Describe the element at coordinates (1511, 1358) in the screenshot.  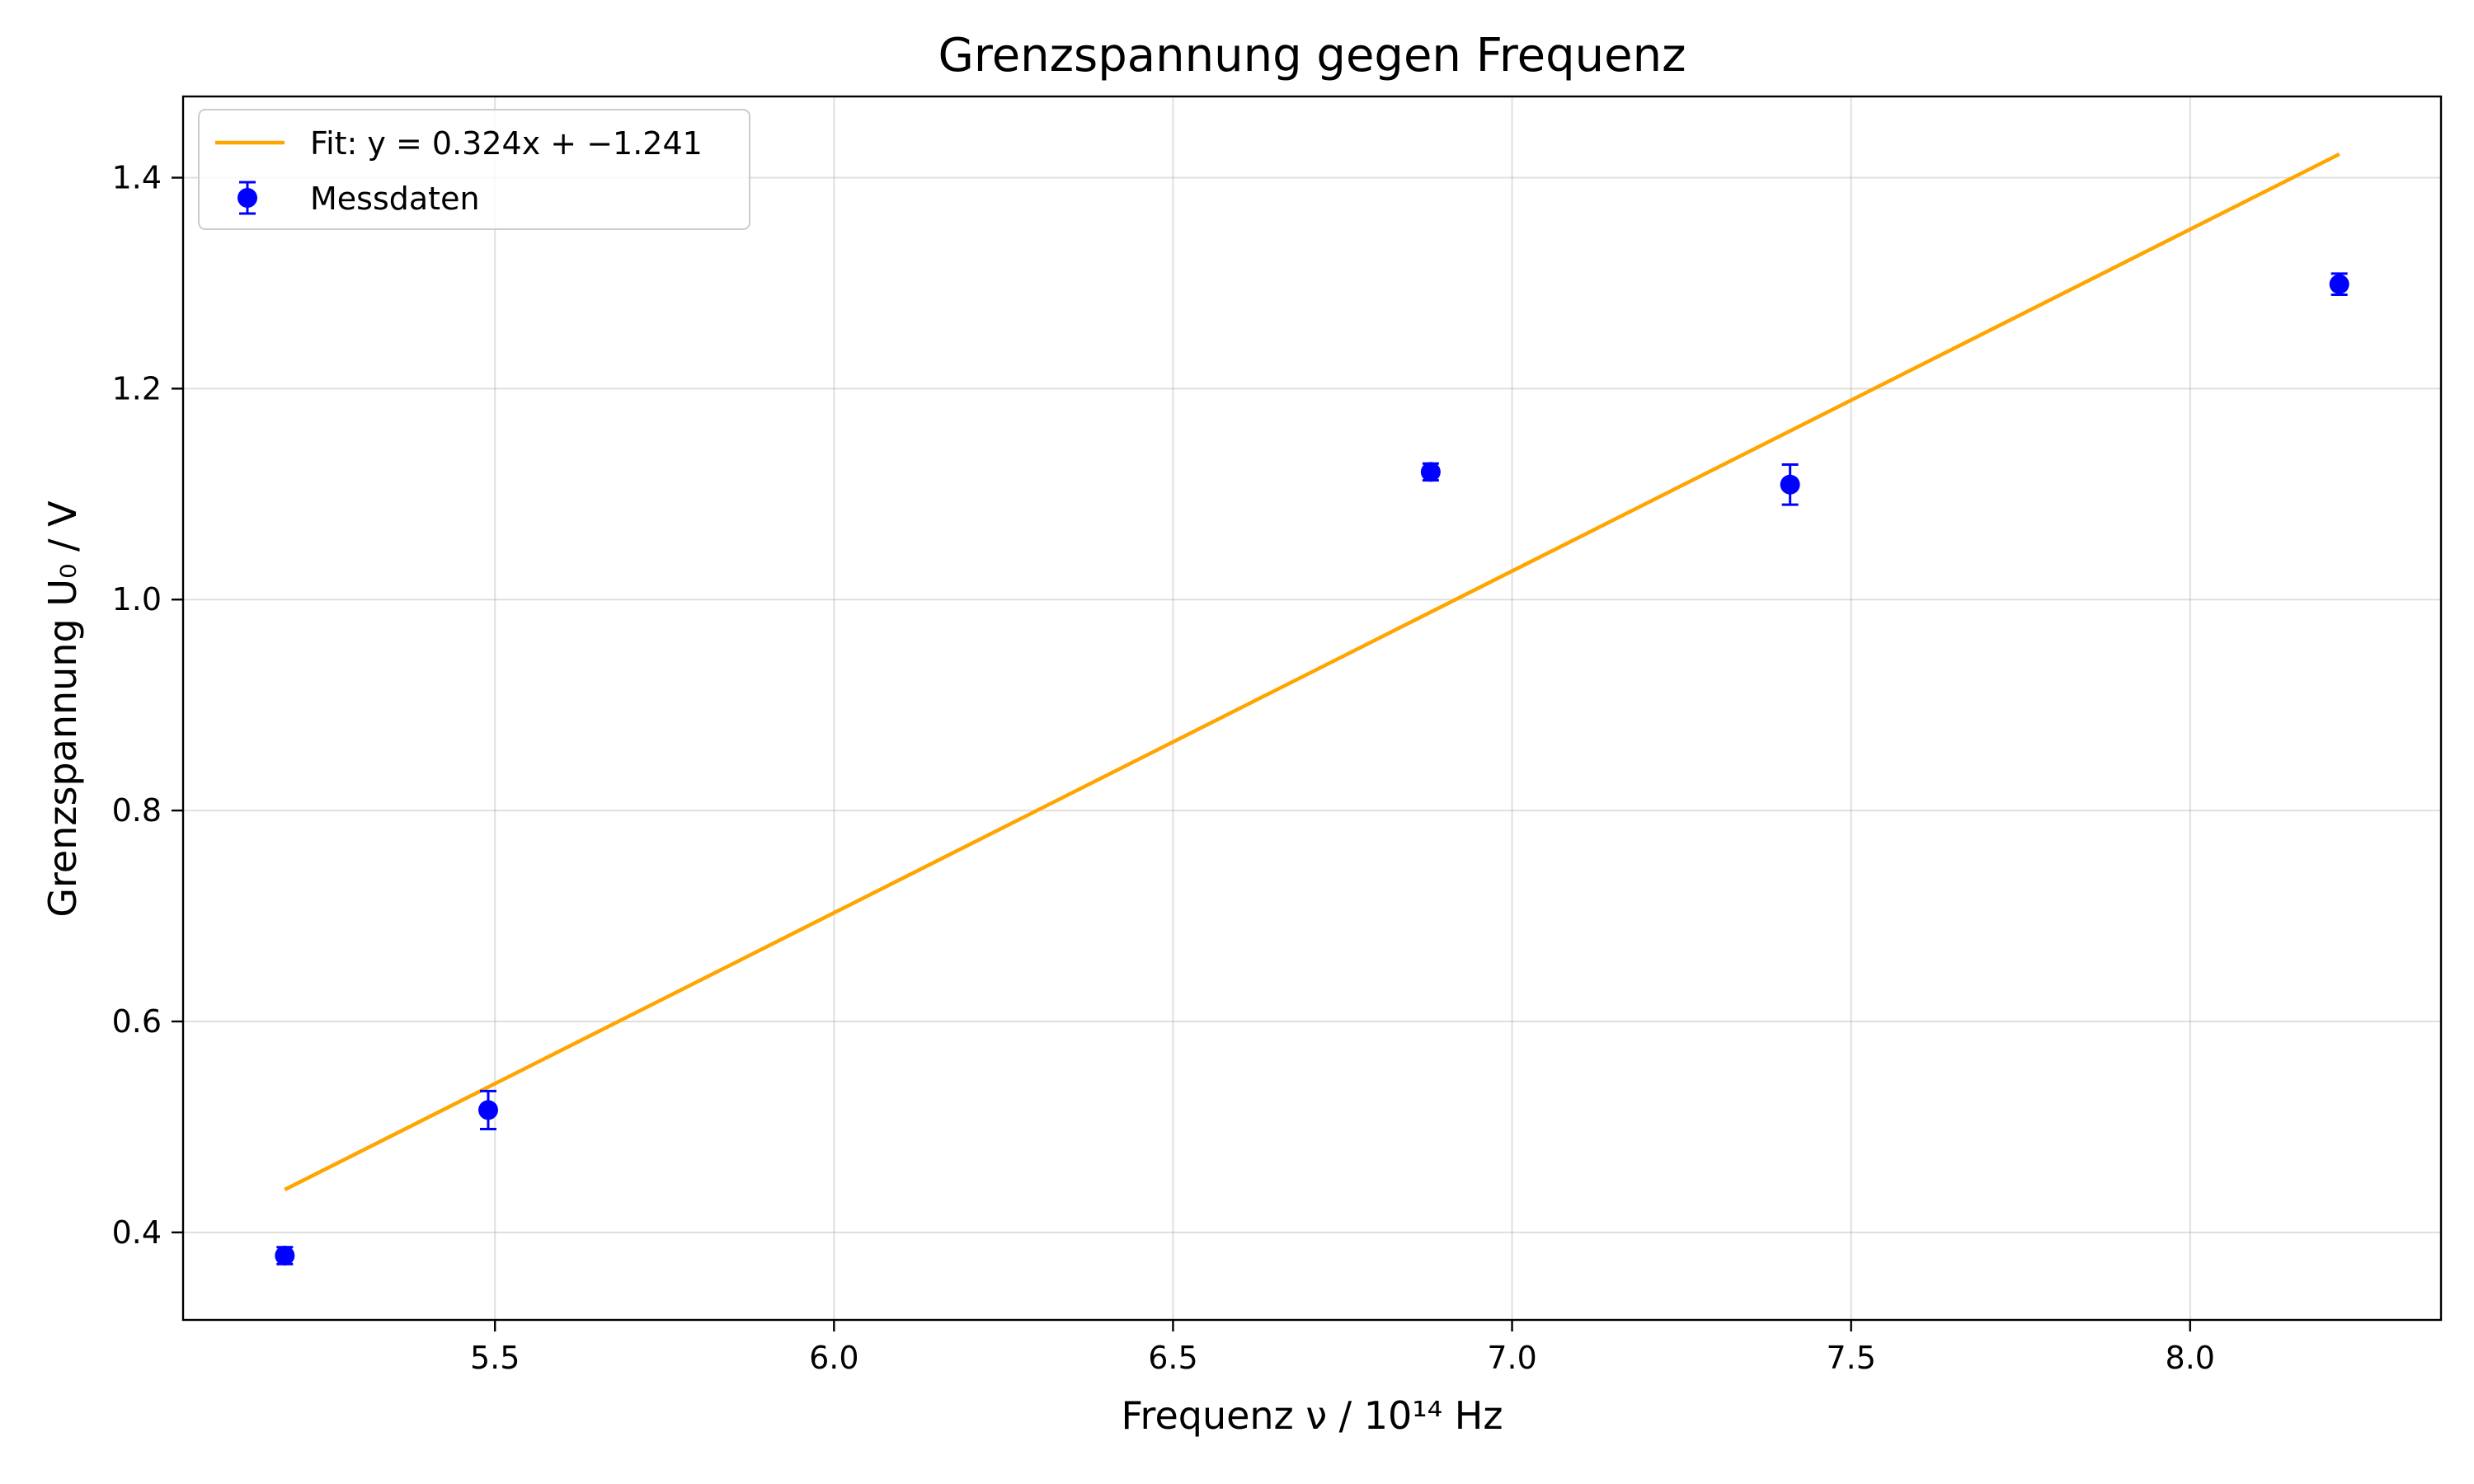
I see `x-tick-label: 7.0` at that location.